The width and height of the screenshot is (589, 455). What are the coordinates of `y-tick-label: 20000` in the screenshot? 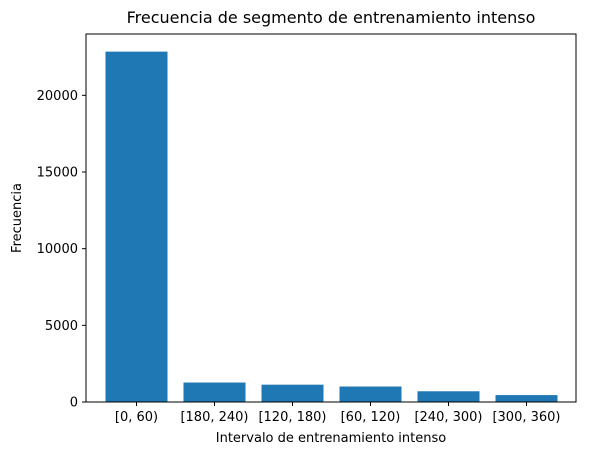 It's located at (57, 96).